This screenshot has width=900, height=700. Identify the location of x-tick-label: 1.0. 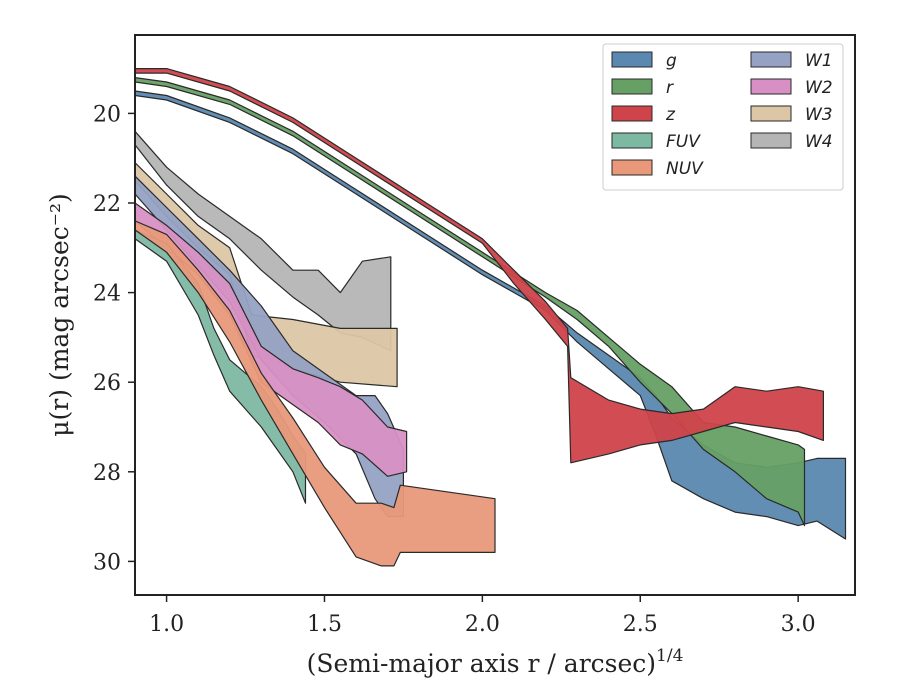
(166, 624).